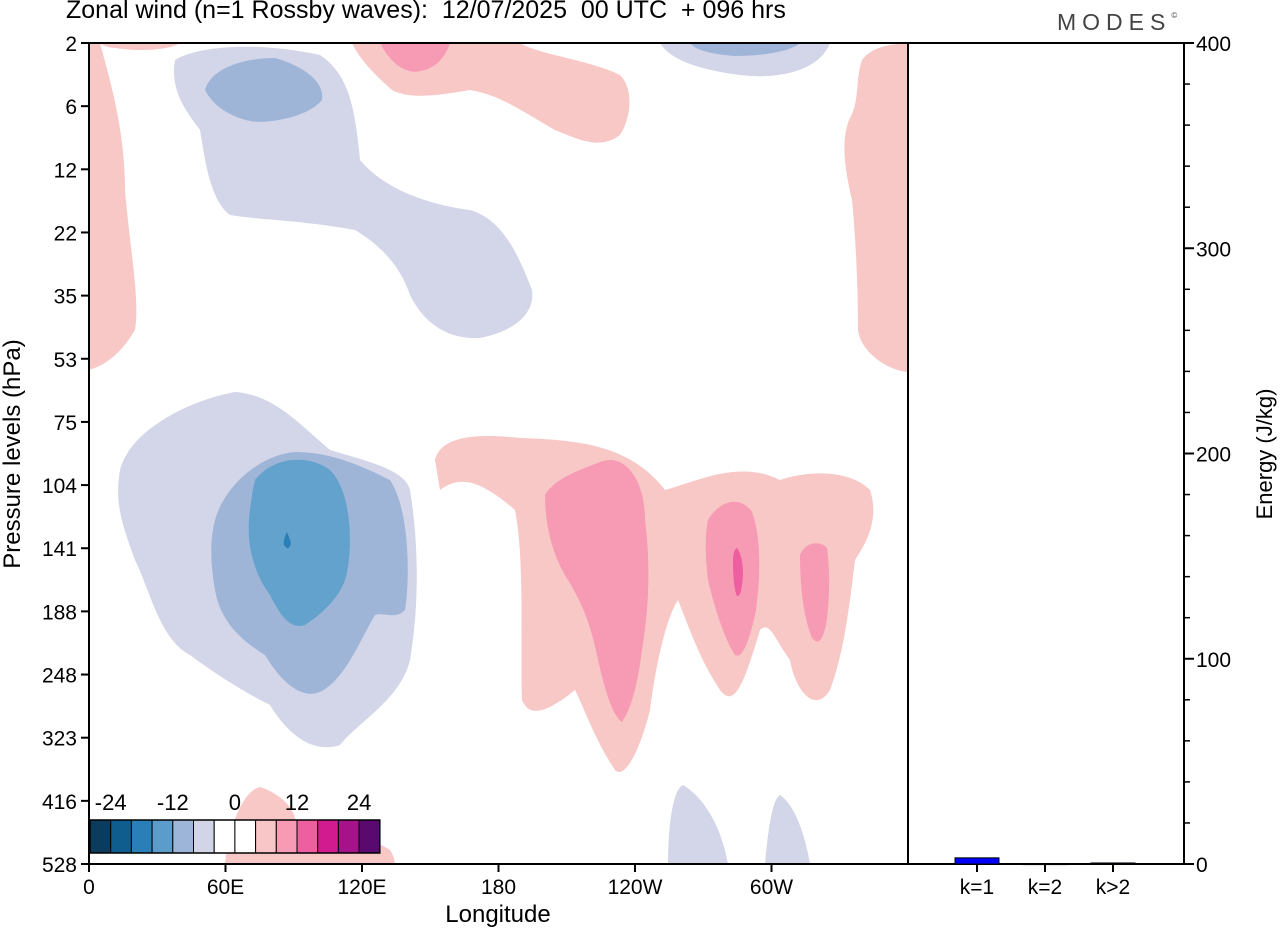 This screenshot has width=1280, height=930. What do you see at coordinates (654, 604) in the screenshot?
I see `contour-pos-weak-lower` at bounding box center [654, 604].